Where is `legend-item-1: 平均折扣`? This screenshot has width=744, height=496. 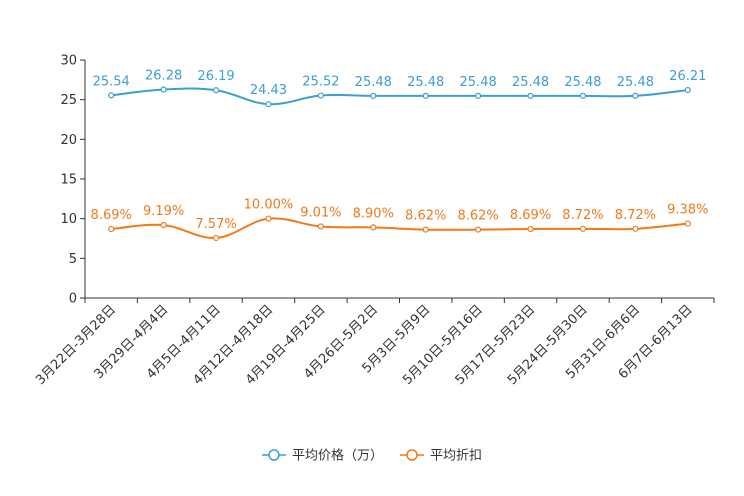 legend-item-1: 平均折扣 is located at coordinates (441, 456).